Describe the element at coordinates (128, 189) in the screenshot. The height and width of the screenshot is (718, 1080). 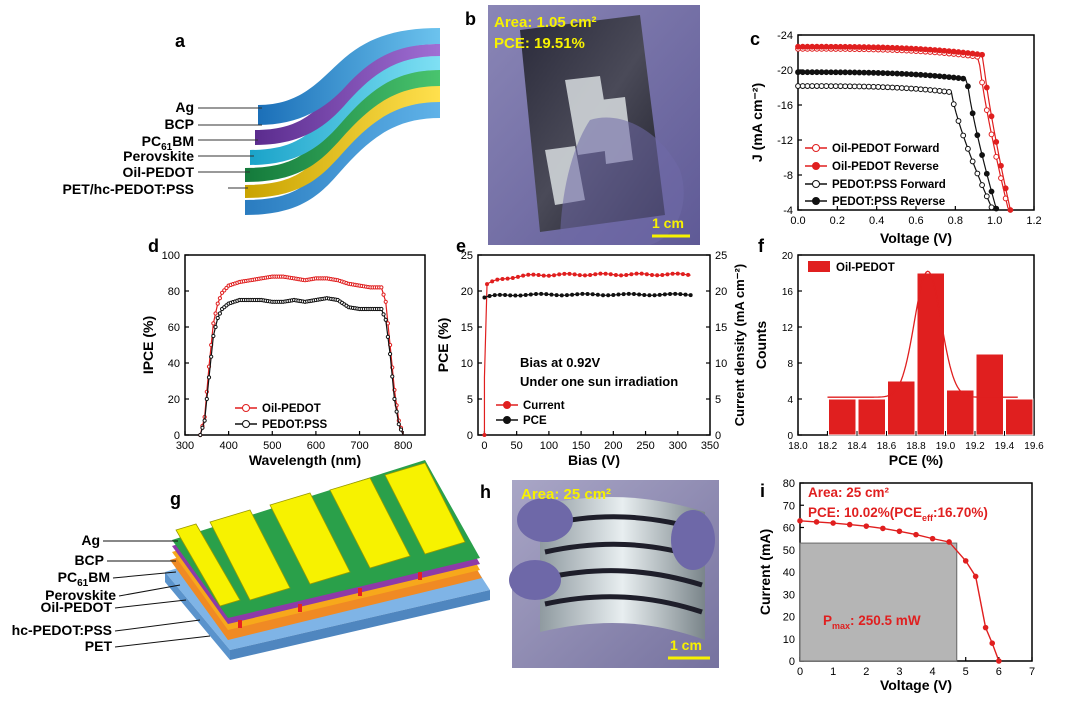
I see `label-pet-hc-pedot: PET/hc-PEDOT:PSS` at that location.